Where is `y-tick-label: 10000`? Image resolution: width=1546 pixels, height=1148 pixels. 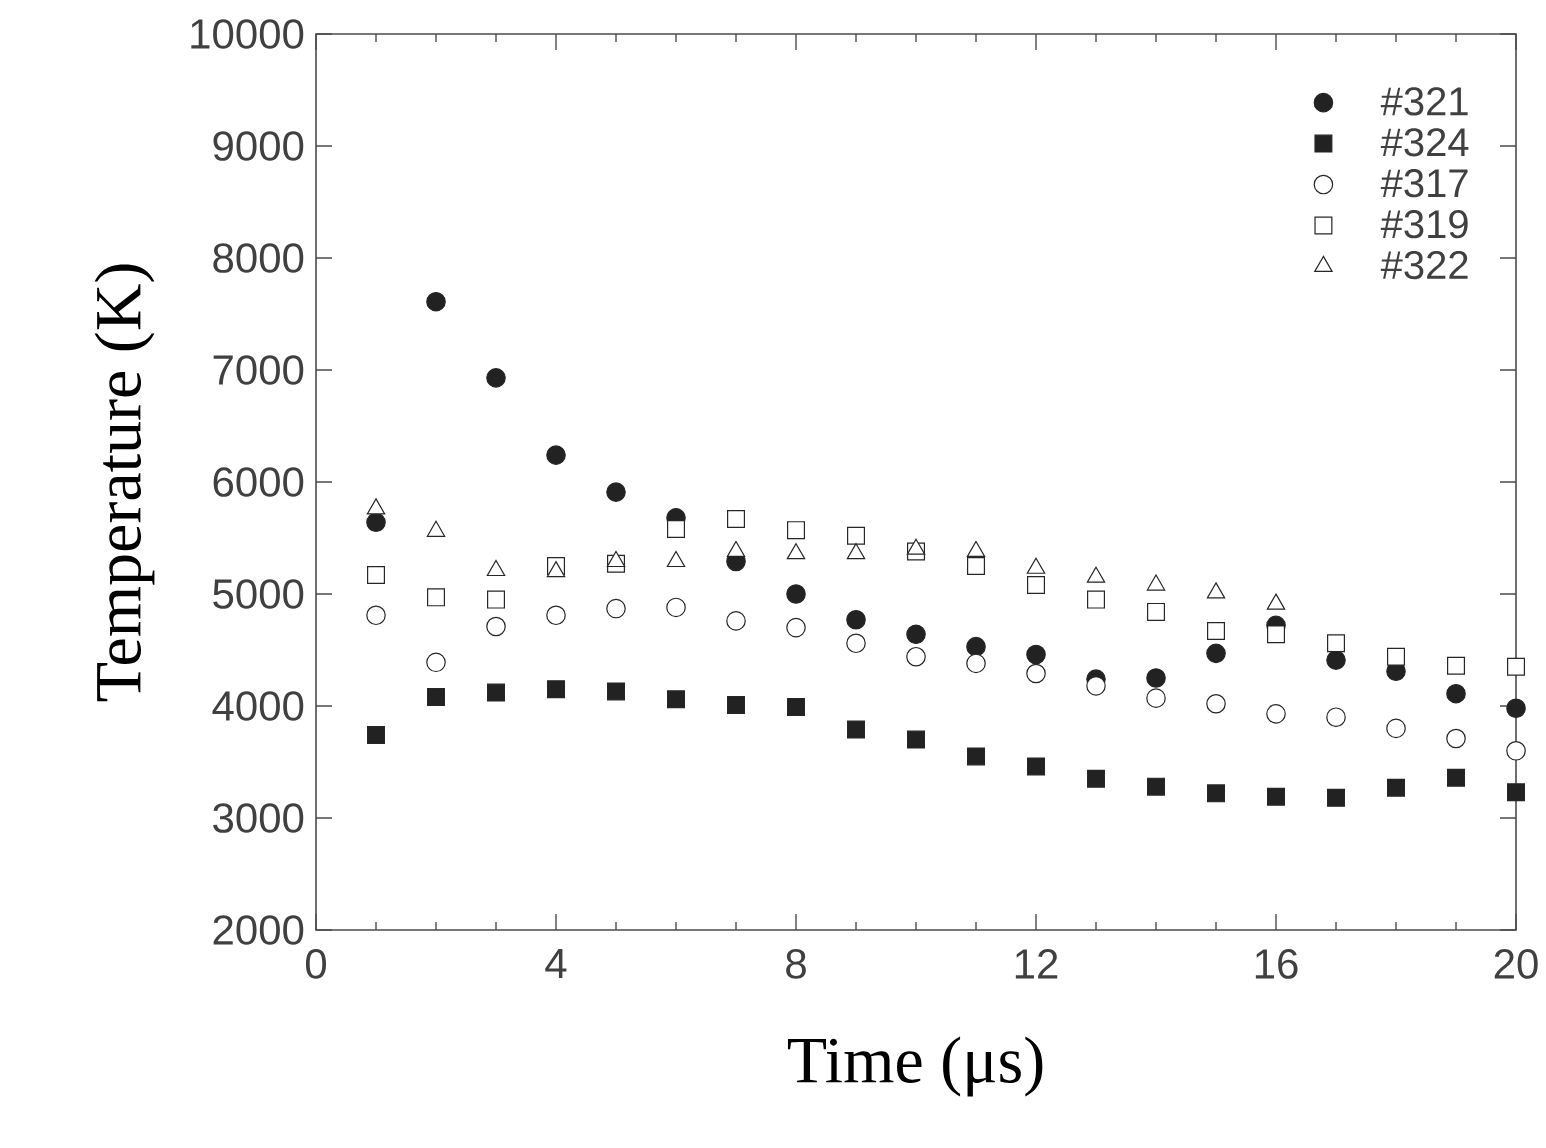
y-tick-label: 10000 is located at coordinates (247, 34).